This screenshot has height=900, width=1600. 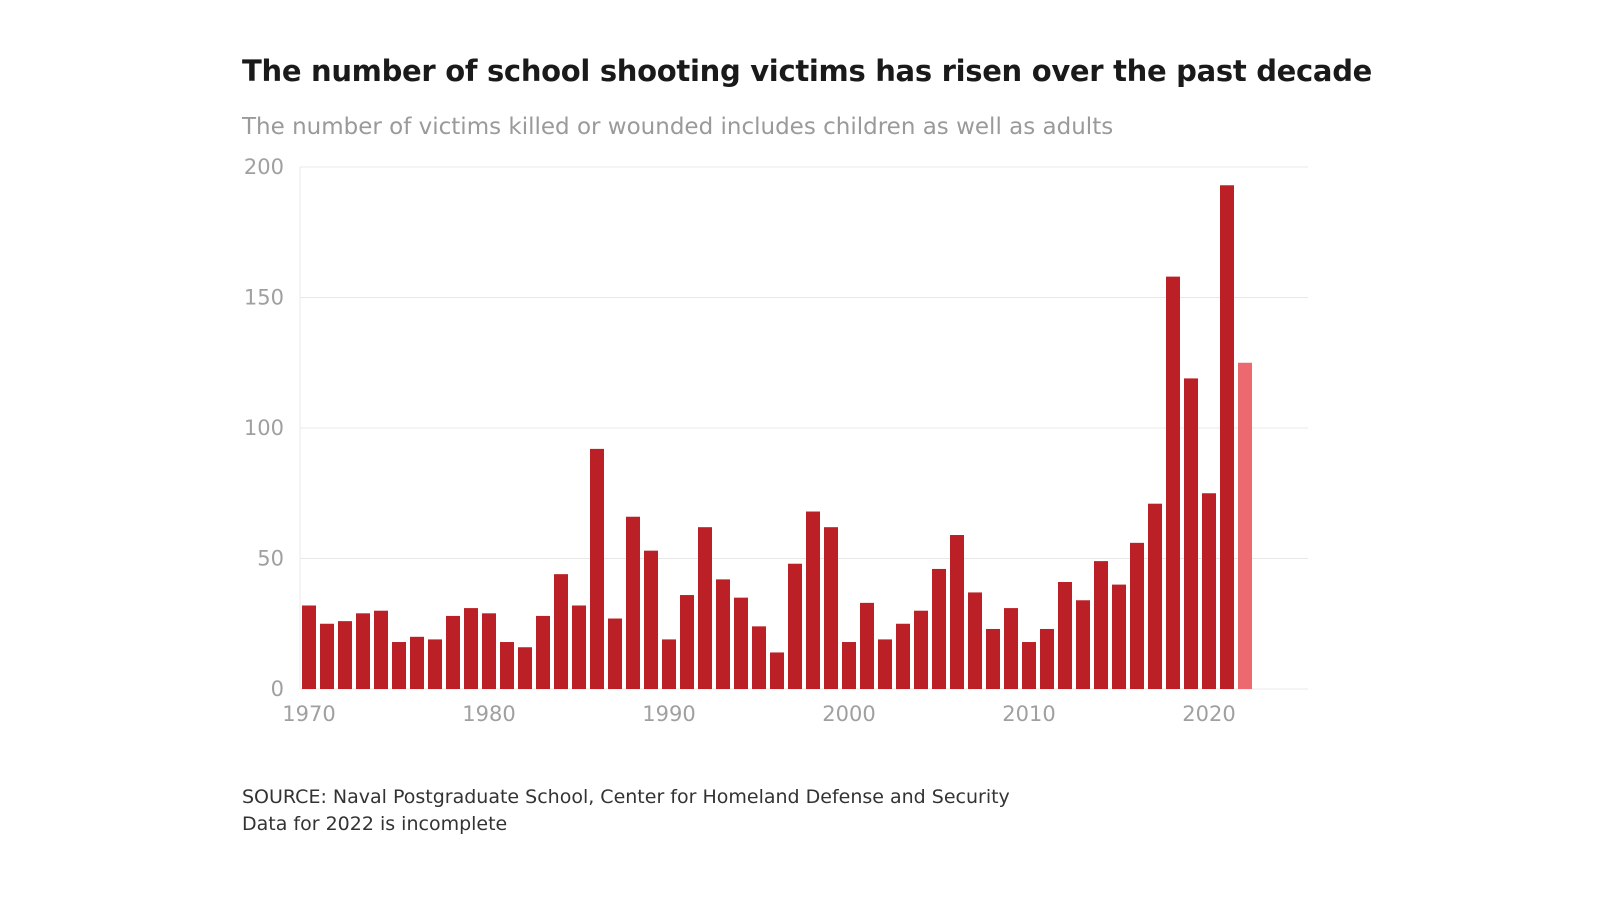 What do you see at coordinates (381, 649) in the screenshot?
I see `bar-1974` at bounding box center [381, 649].